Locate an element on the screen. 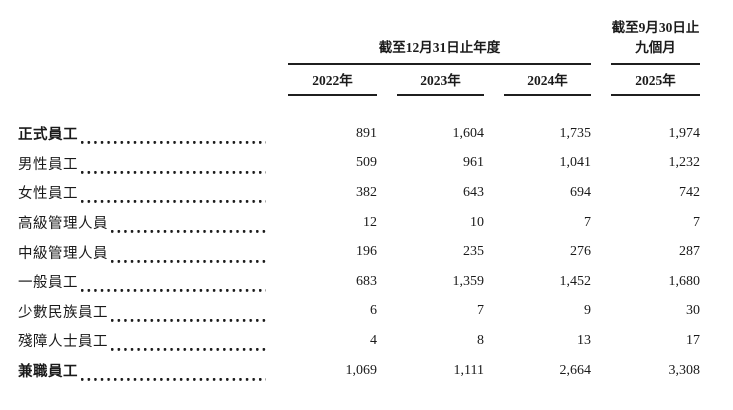  row-value: 694 is located at coordinates (580, 192).